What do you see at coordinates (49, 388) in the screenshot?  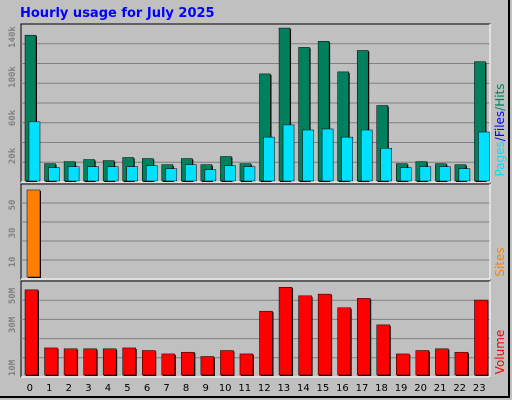 I see `x-tick-label: 1` at bounding box center [49, 388].